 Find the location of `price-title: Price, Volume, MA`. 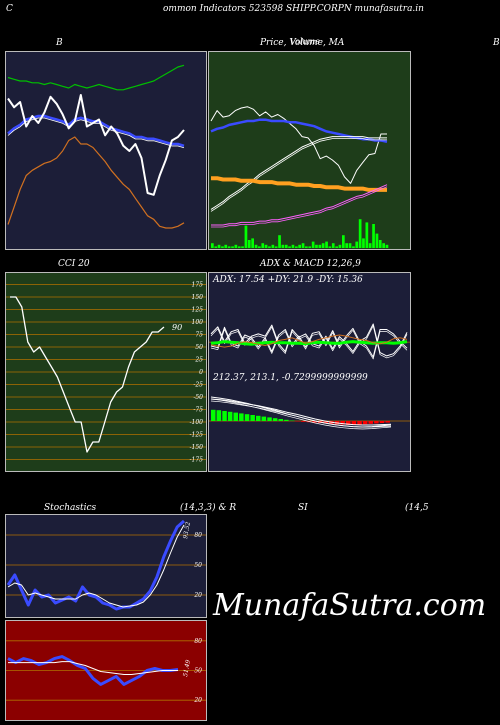

price-title: Price, Volume, MA is located at coordinates (302, 43).